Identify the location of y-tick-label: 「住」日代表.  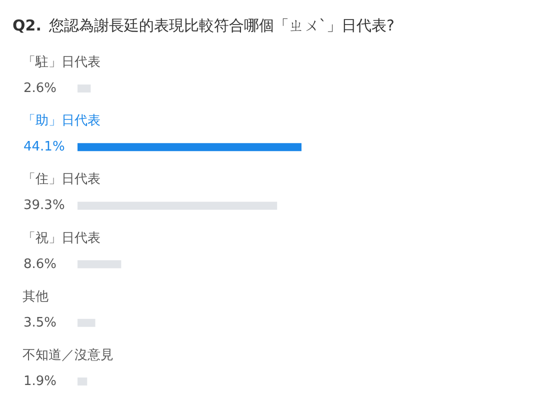
(61, 180).